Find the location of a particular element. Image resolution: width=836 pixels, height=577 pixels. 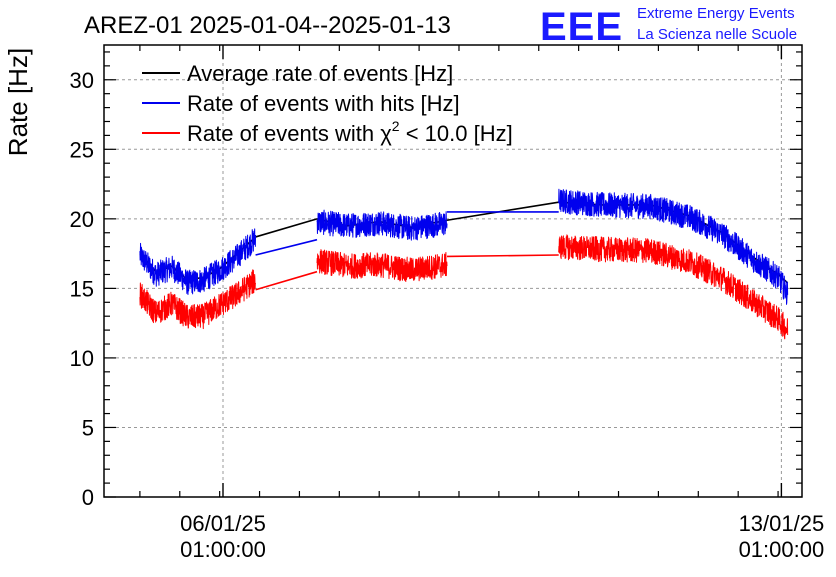

legend-label-part: Rate of events with is located at coordinates (283, 133).